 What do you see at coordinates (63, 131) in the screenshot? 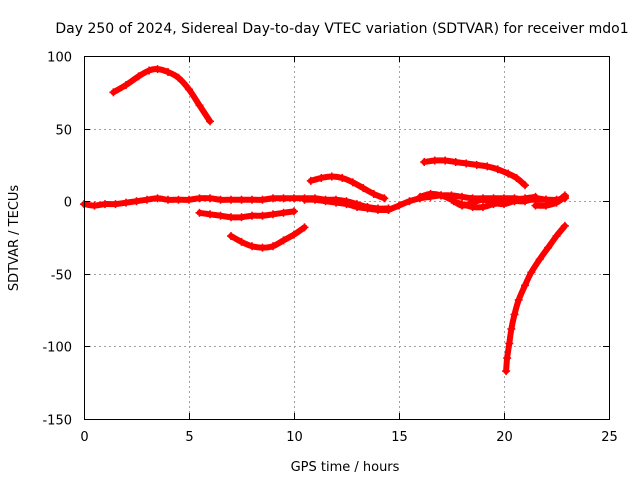
I see `y-tick-label: 50` at bounding box center [63, 131].